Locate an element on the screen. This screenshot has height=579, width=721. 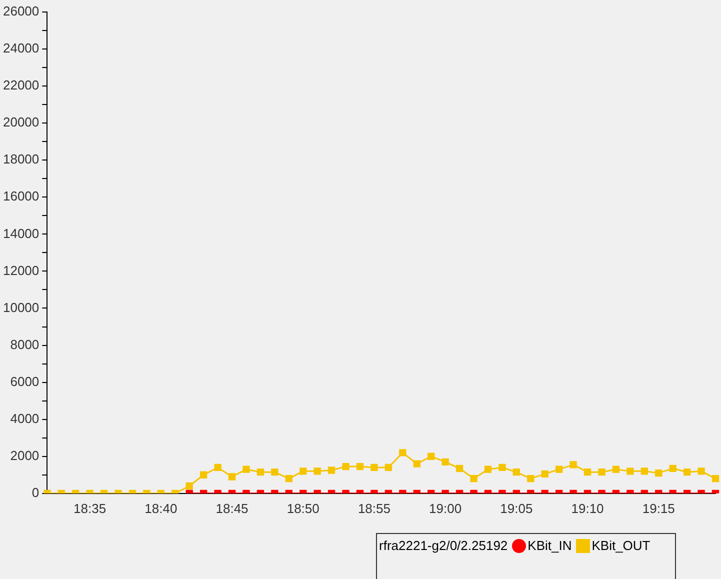
y-tick-label: 12000 is located at coordinates (21, 270).